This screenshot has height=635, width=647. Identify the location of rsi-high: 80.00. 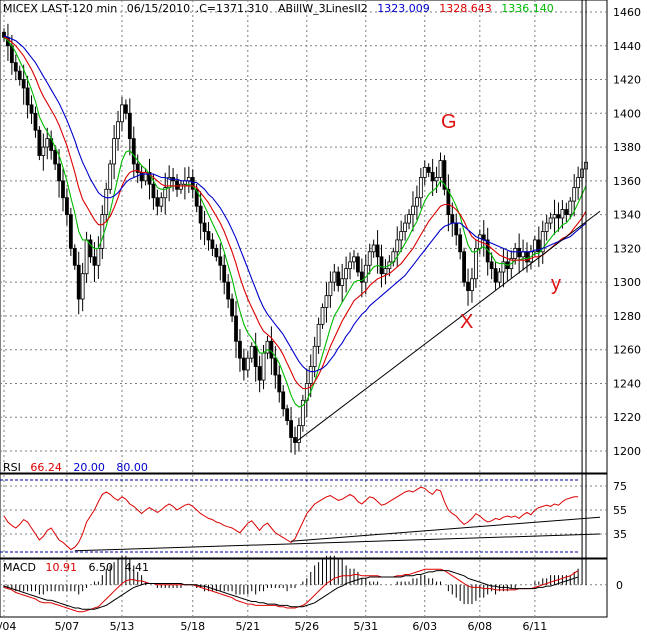
(132, 467).